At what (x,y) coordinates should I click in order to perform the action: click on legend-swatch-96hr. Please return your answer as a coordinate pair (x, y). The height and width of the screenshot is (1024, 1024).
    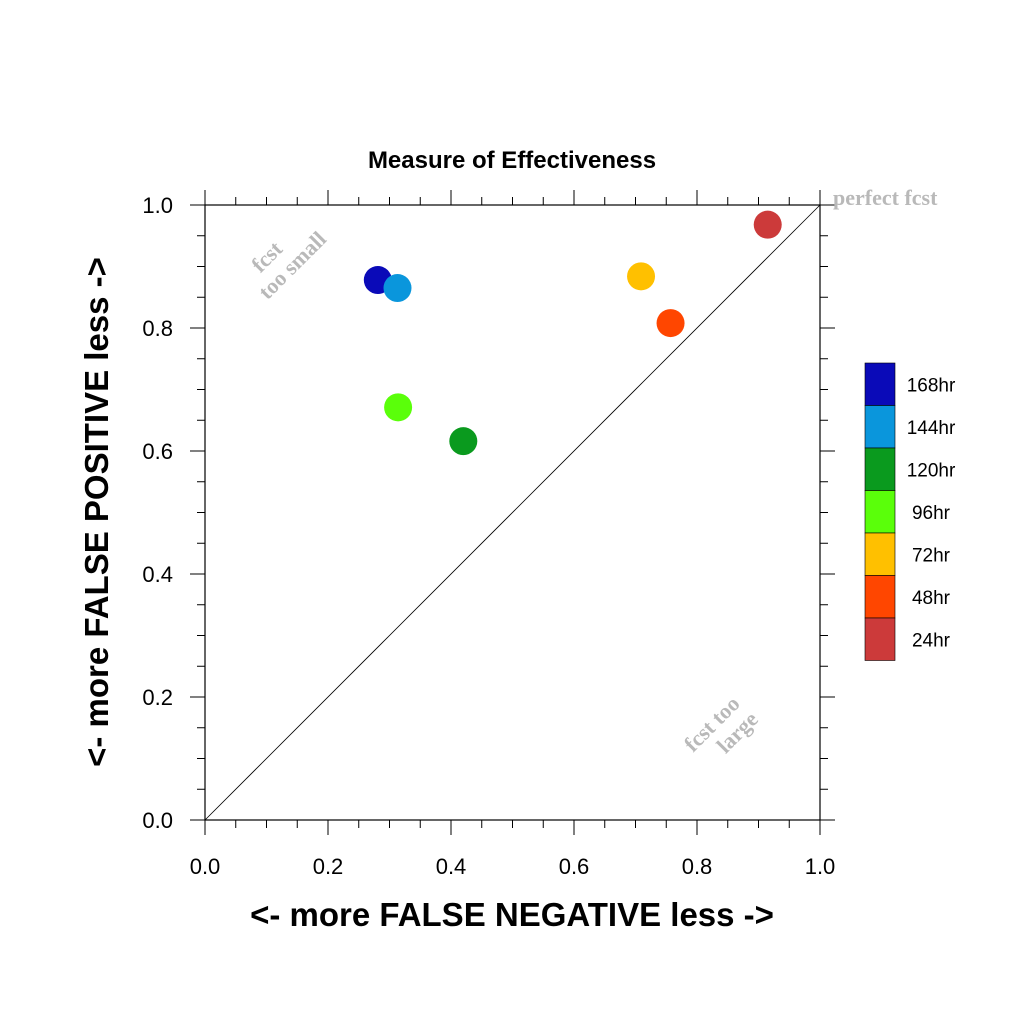
    Looking at the image, I should click on (880, 512).